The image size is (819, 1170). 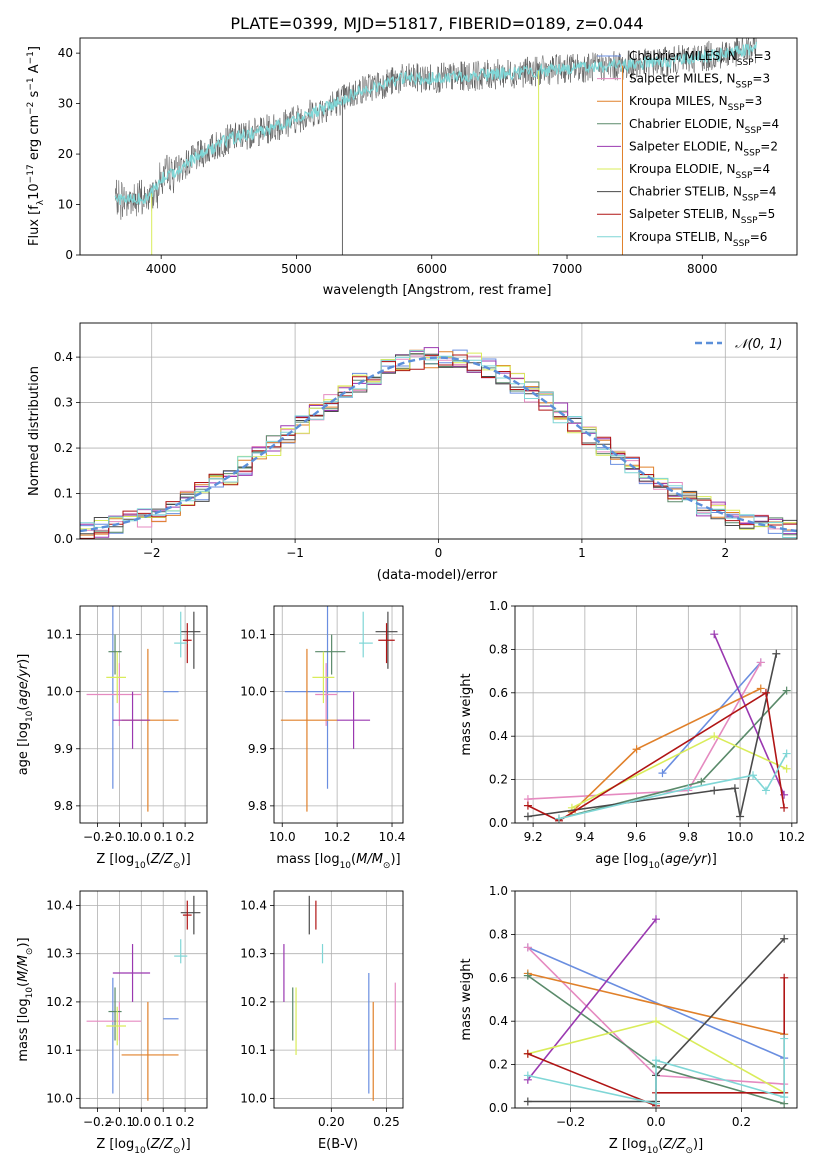 What do you see at coordinates (498, 978) in the screenshot?
I see `y-tick-label: 0.6` at bounding box center [498, 978].